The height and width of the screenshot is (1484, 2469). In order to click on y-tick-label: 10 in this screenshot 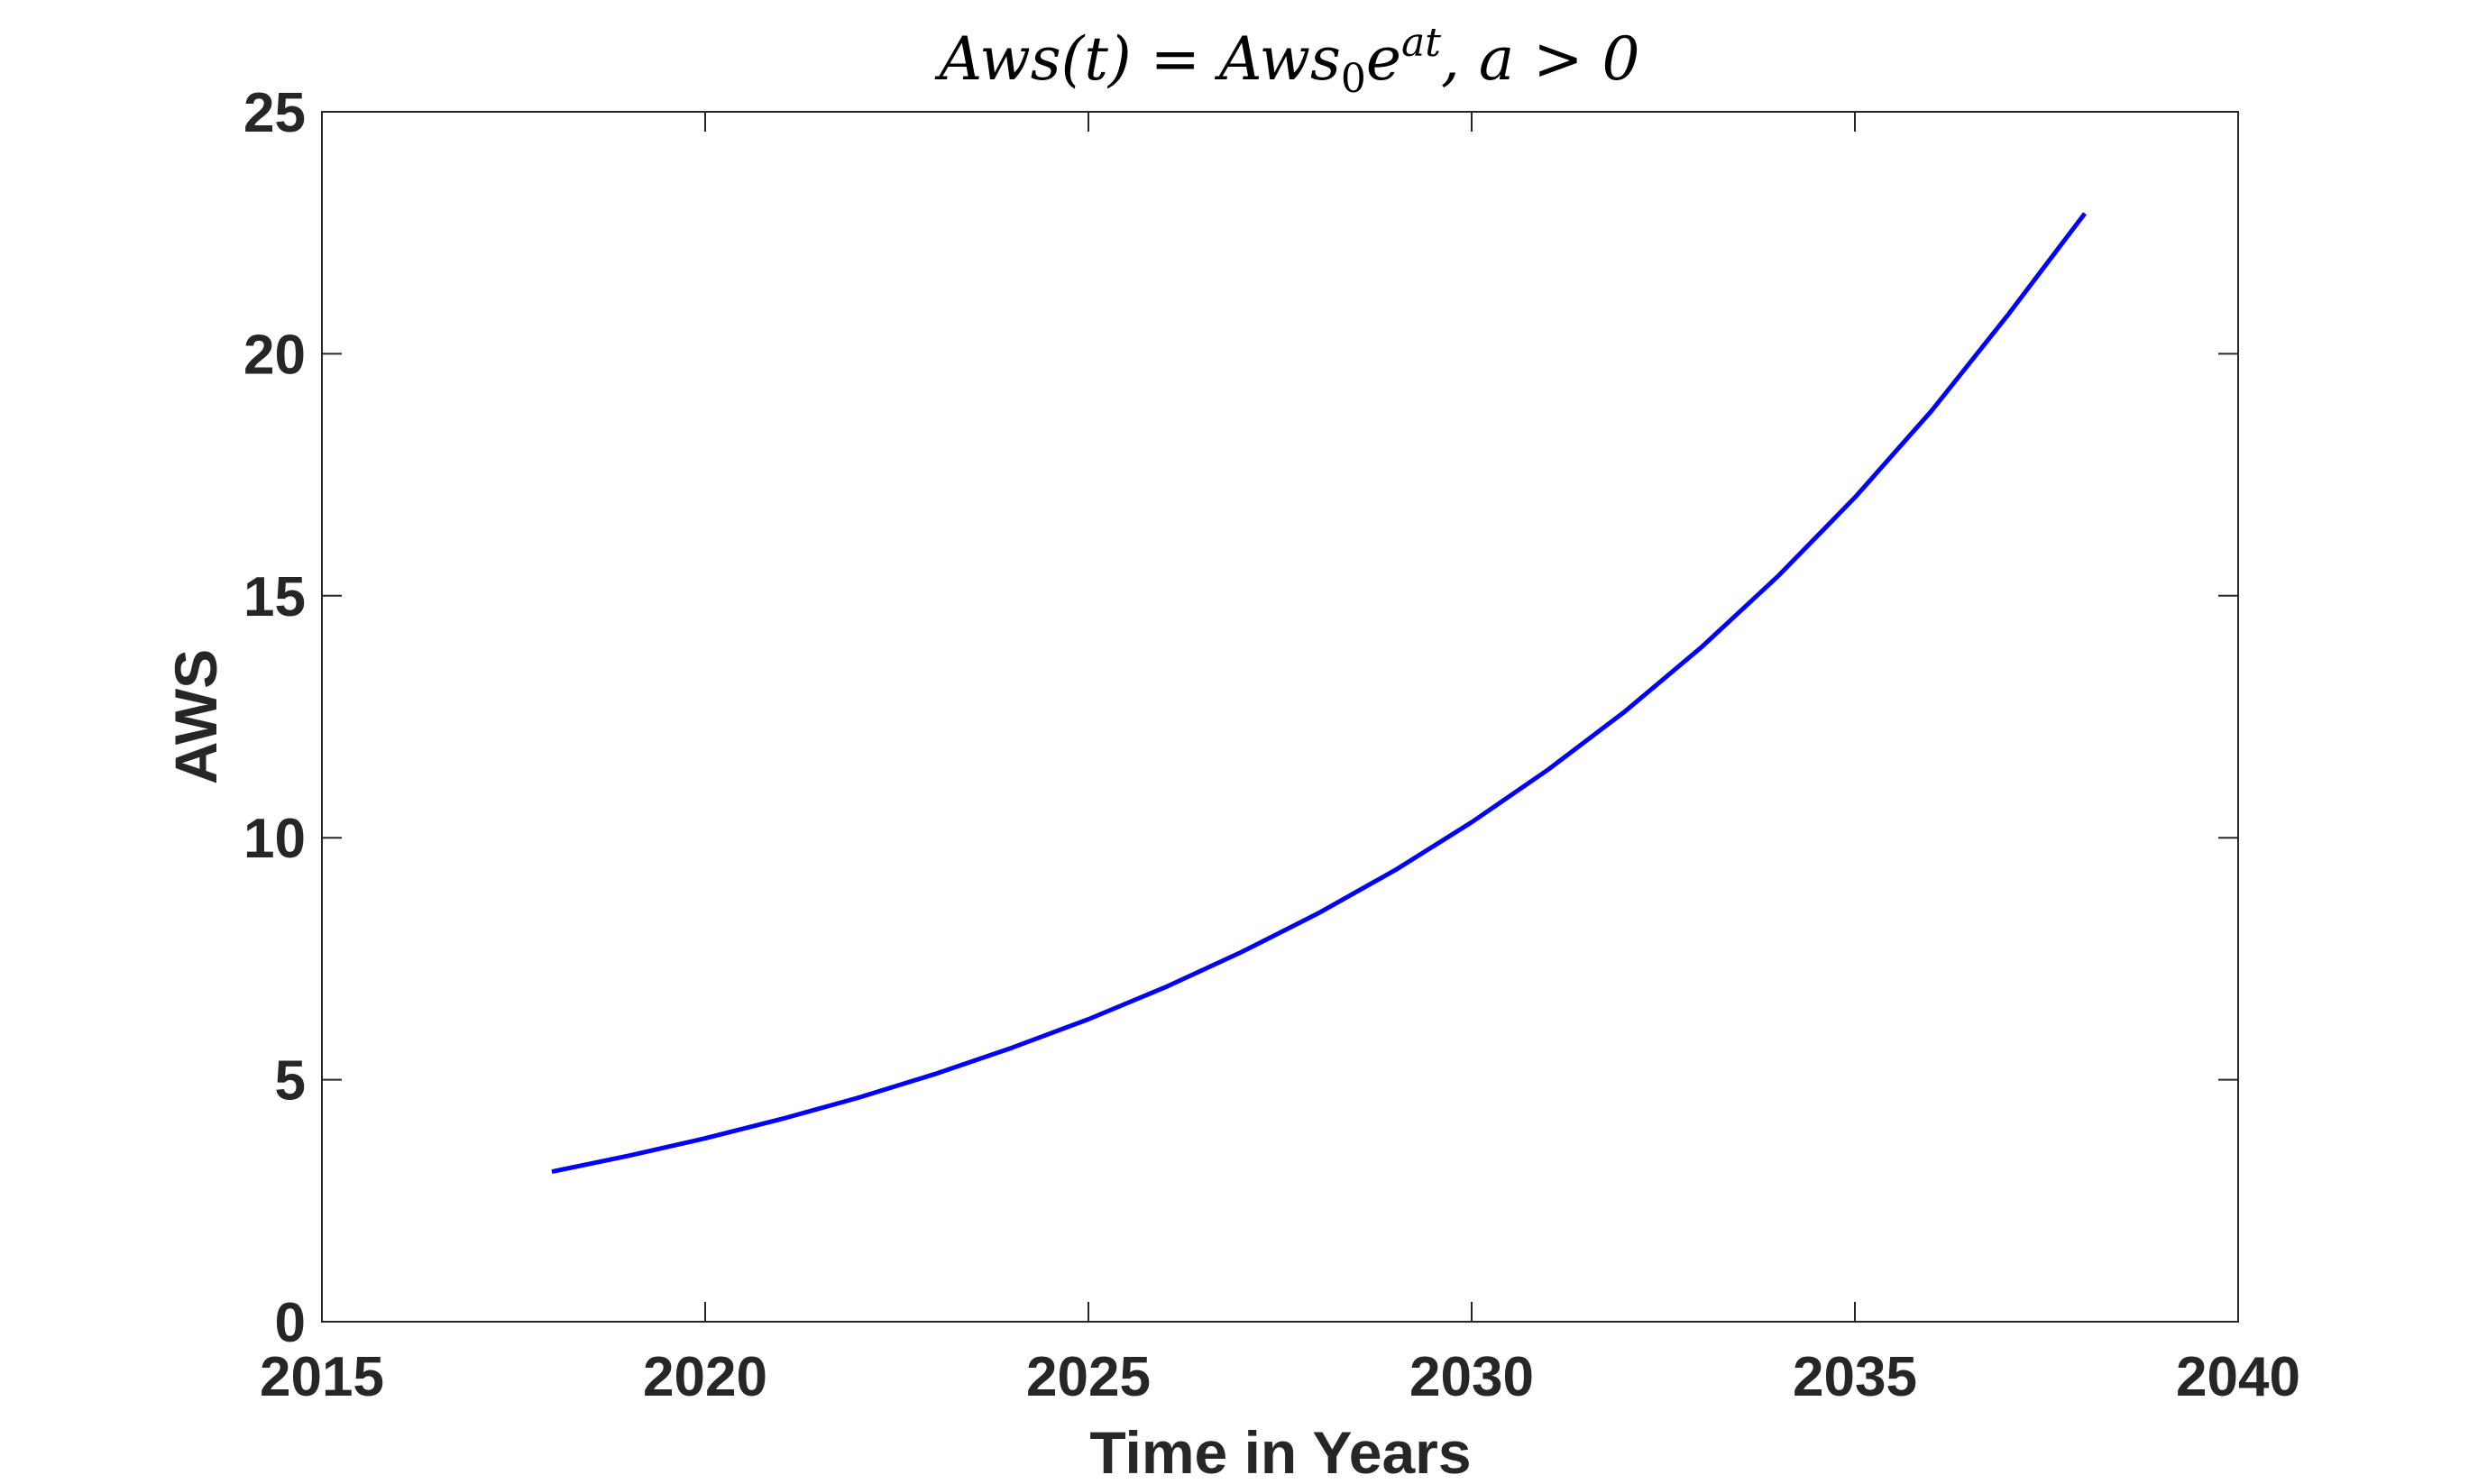, I will do `click(274, 839)`.